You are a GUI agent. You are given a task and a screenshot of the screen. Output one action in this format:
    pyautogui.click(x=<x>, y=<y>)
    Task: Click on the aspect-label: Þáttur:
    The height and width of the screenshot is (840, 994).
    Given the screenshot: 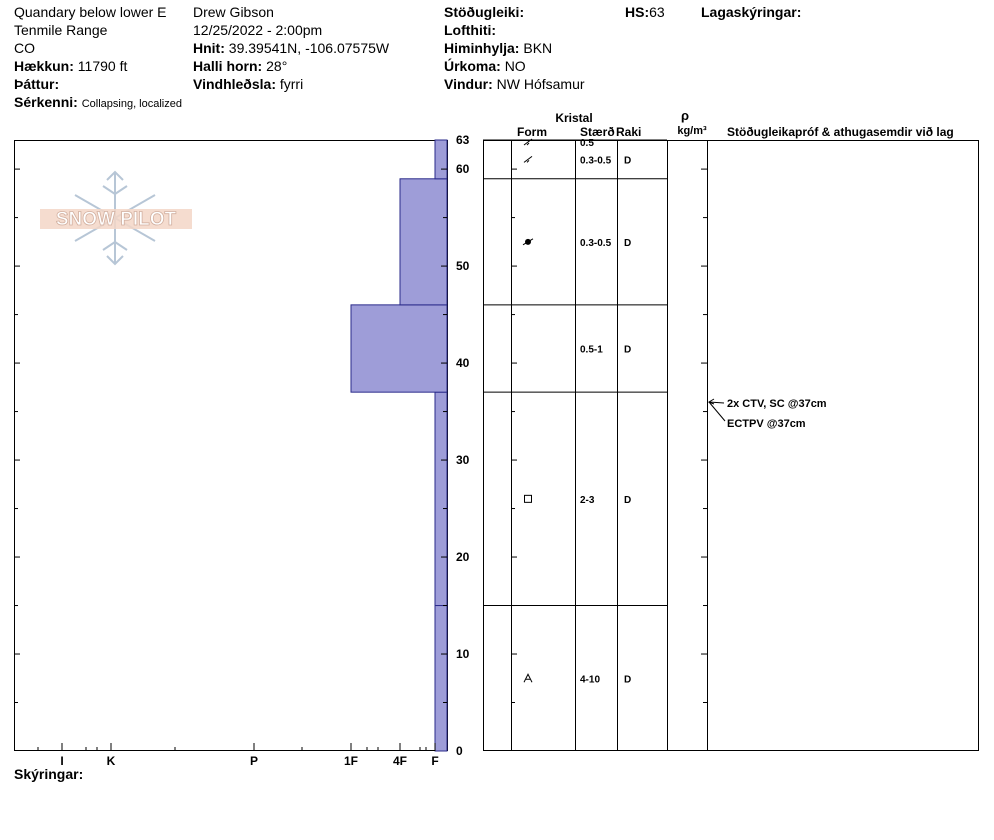 What is the action you would take?
    pyautogui.click(x=37, y=84)
    